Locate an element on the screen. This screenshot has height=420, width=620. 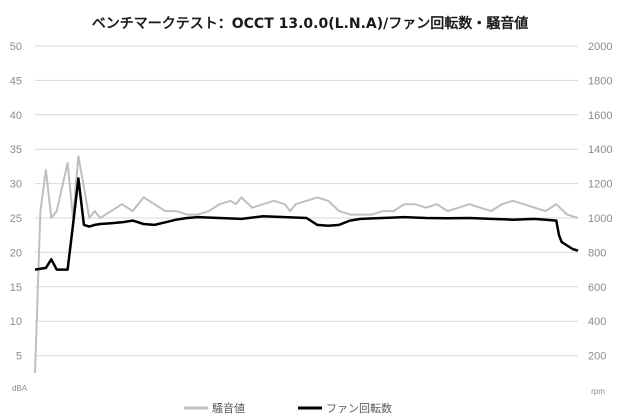
right-tick-label: 1800 is located at coordinates (600, 81).